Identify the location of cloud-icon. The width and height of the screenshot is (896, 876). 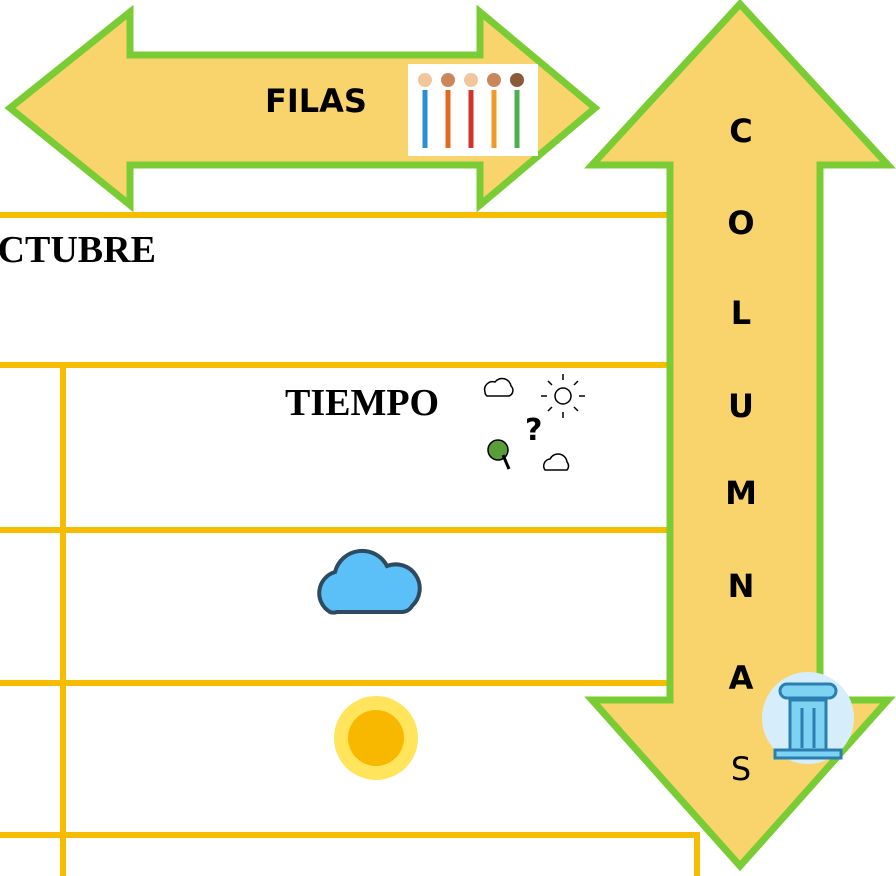
(369, 581).